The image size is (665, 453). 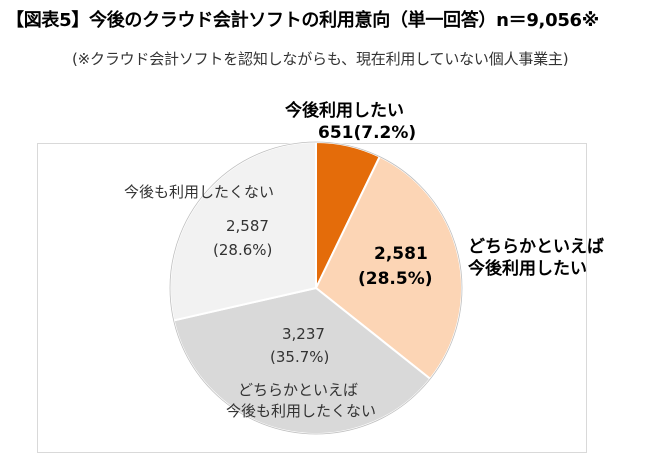 What do you see at coordinates (367, 133) in the screenshot?
I see `slice-value-want: 651(7.2%)` at bounding box center [367, 133].